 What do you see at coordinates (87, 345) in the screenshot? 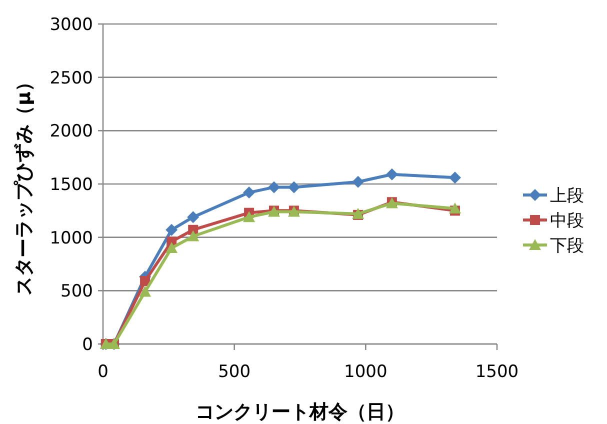
I see `y-tick-label: 0` at bounding box center [87, 345].